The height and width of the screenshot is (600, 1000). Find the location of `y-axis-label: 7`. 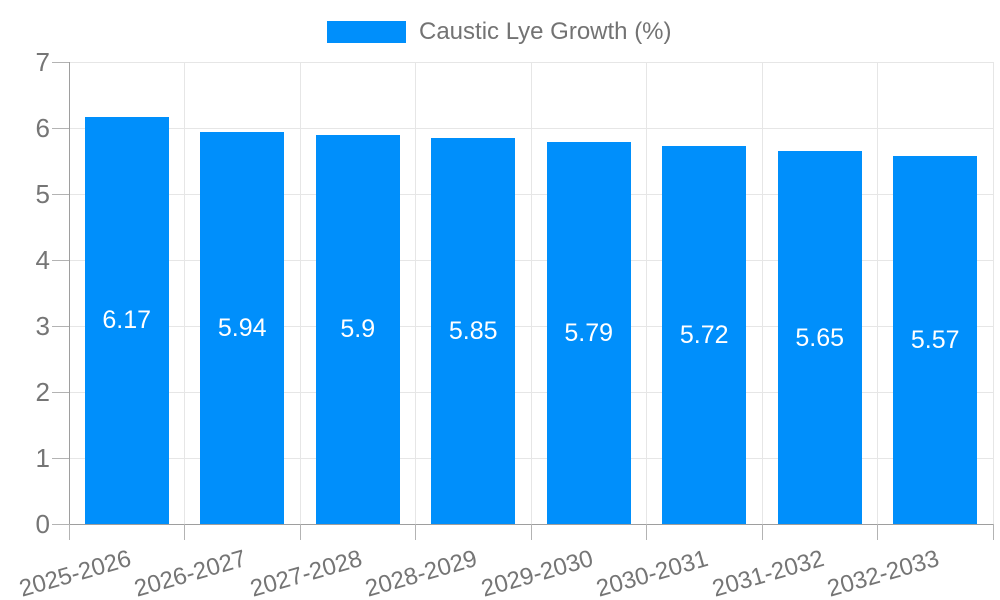

y-axis-label: 7 is located at coordinates (42, 62).